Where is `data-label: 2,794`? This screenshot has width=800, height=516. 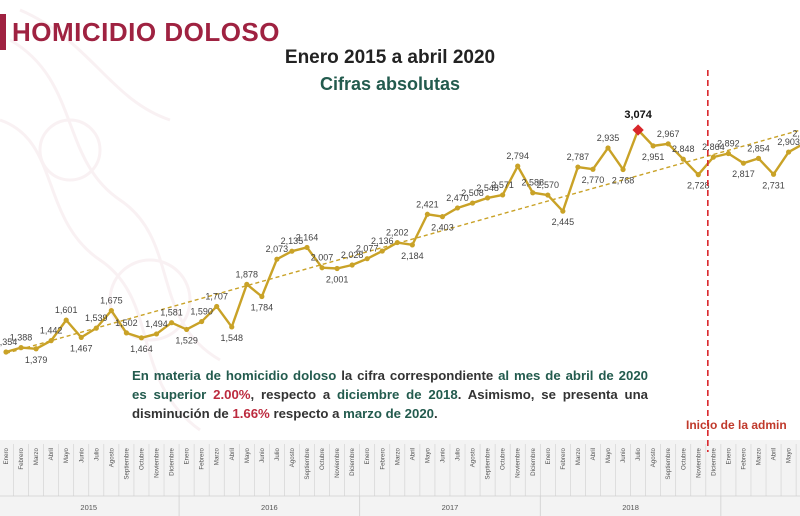
data-label: 2,794 is located at coordinates (517, 156).